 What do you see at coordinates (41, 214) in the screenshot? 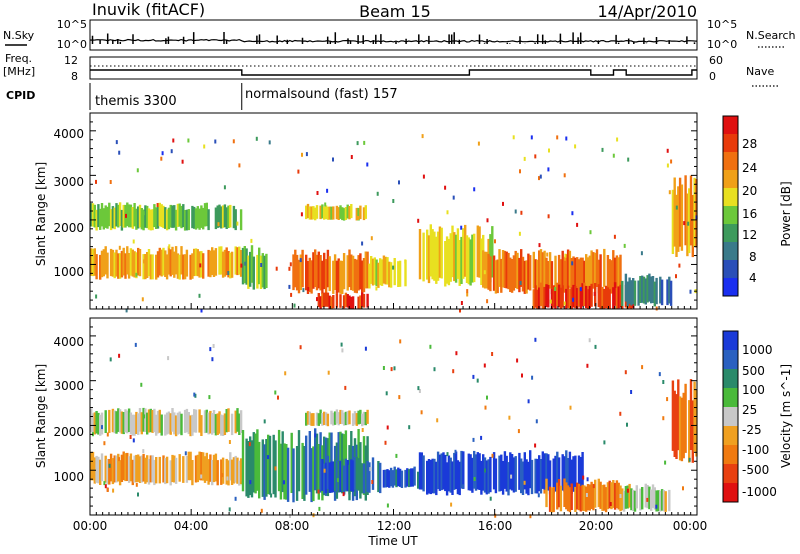
I see `power-ylabel: Slant Range [km]` at bounding box center [41, 214].